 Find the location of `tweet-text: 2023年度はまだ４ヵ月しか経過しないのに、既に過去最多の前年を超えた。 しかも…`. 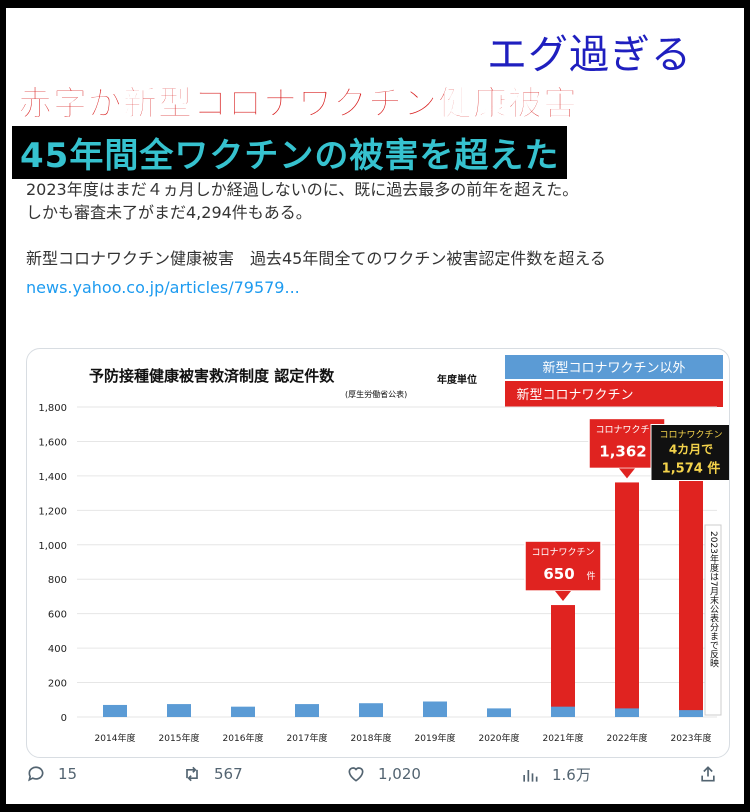

tweet-text: 2023年度はまだ４ヵ月しか経過しないのに、既に過去最多の前年を超えた。 しかも… is located at coordinates (376, 238).